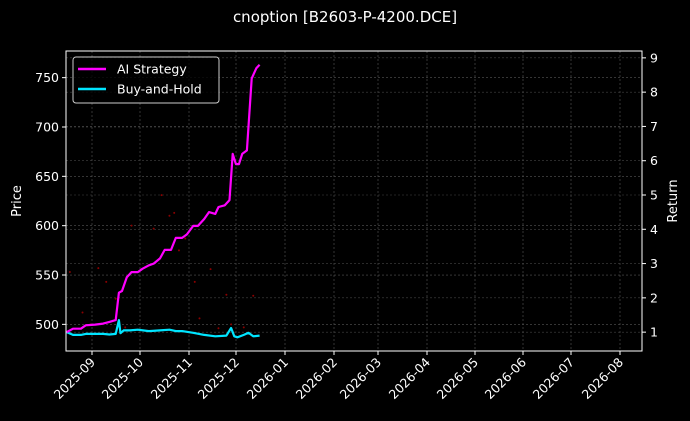 The height and width of the screenshot is (421, 690). I want to click on y-axis-right-return: 1 2 3 4 5 6 7 8 9, so click(650, 195).